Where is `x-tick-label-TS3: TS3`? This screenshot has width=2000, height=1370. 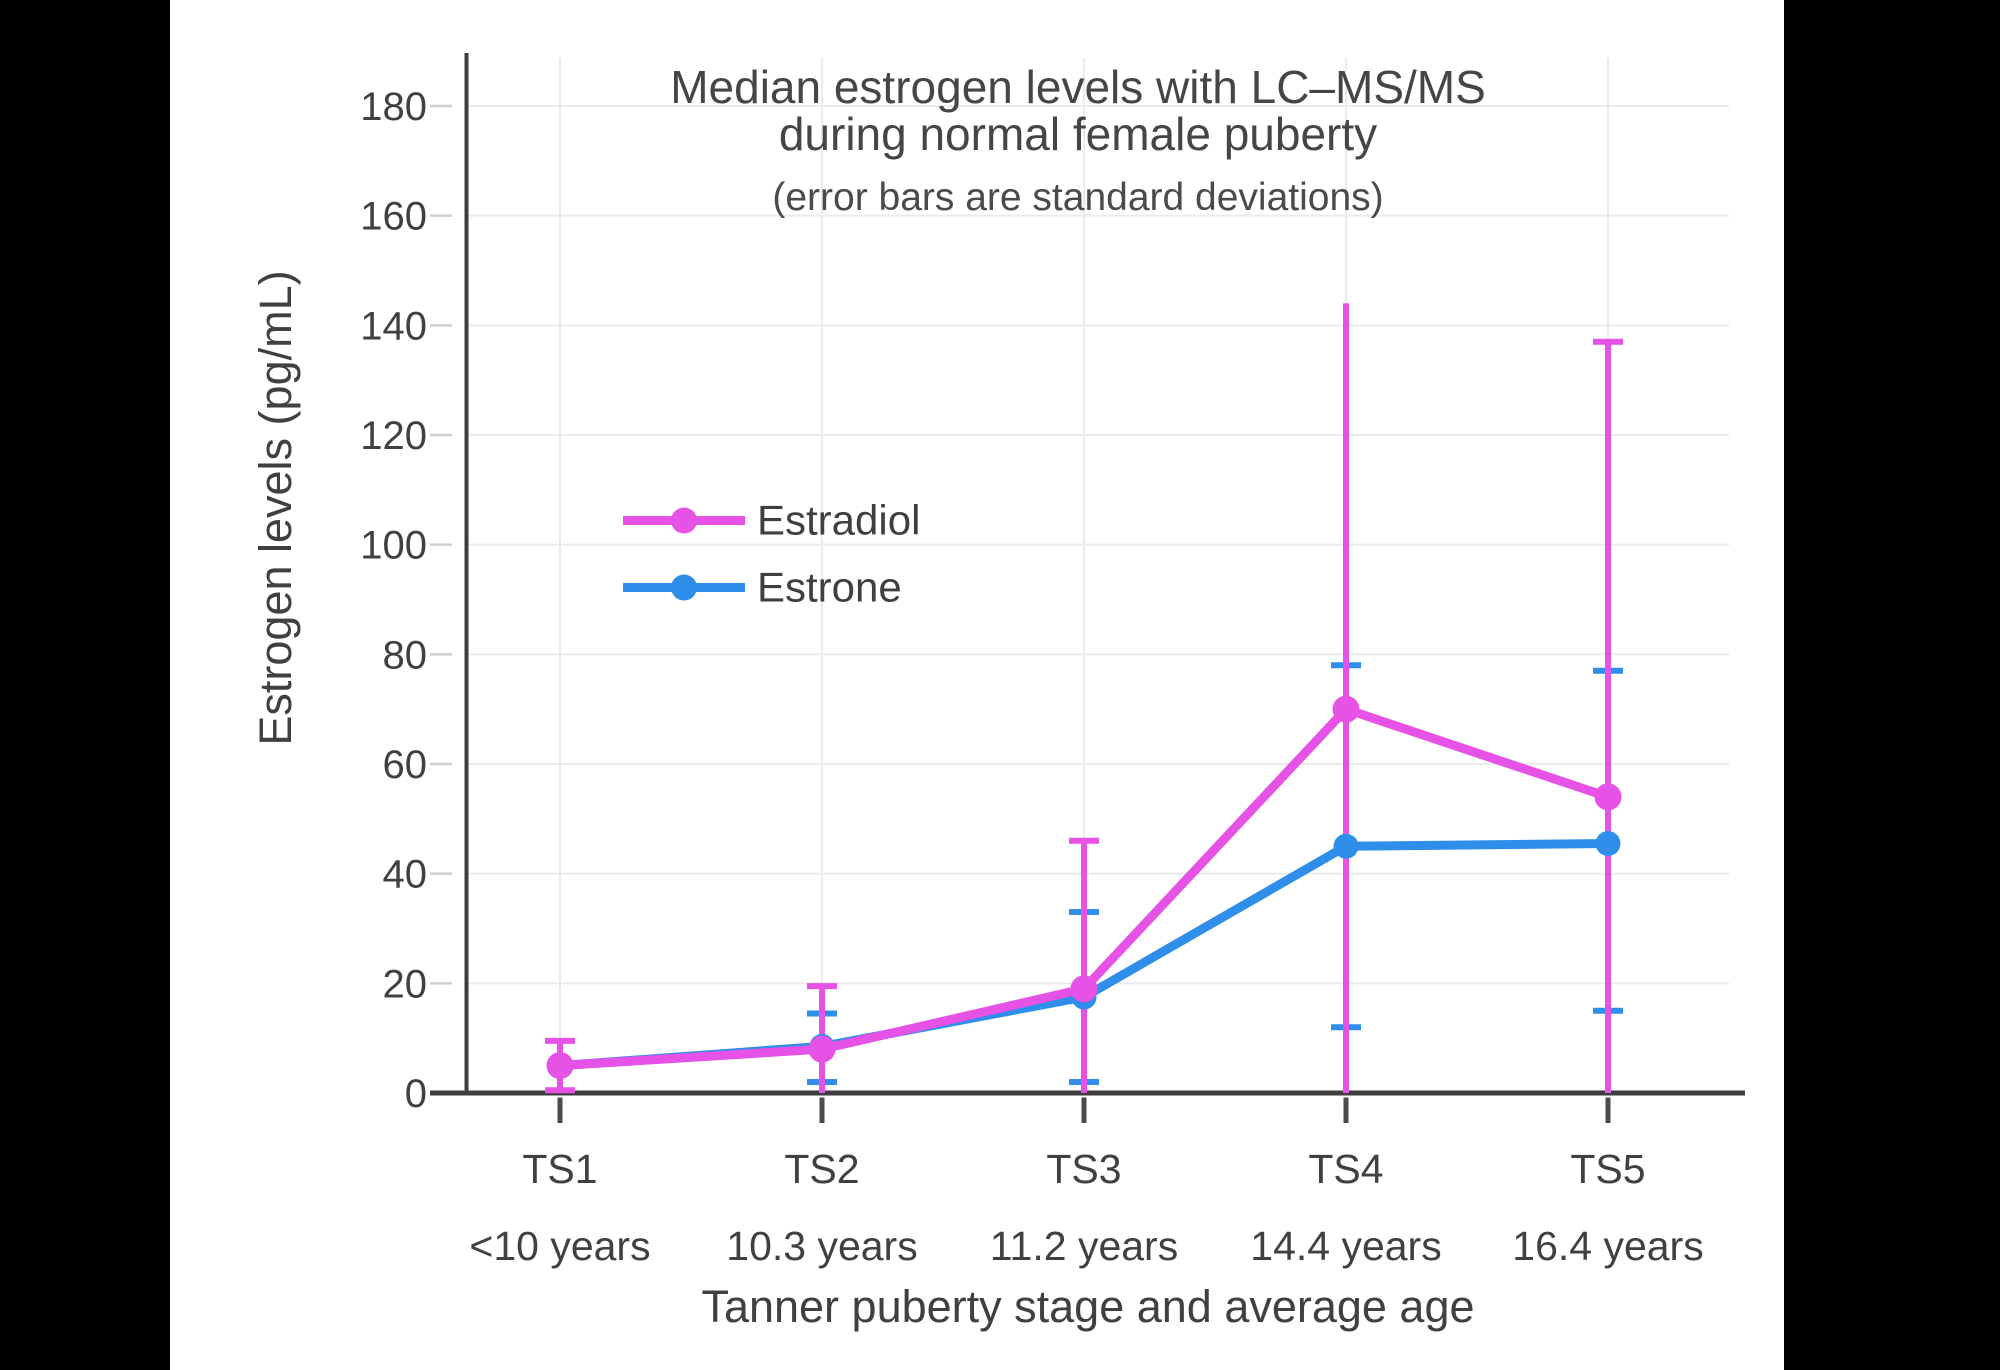
x-tick-label-TS3: TS3 is located at coordinates (1083, 1169).